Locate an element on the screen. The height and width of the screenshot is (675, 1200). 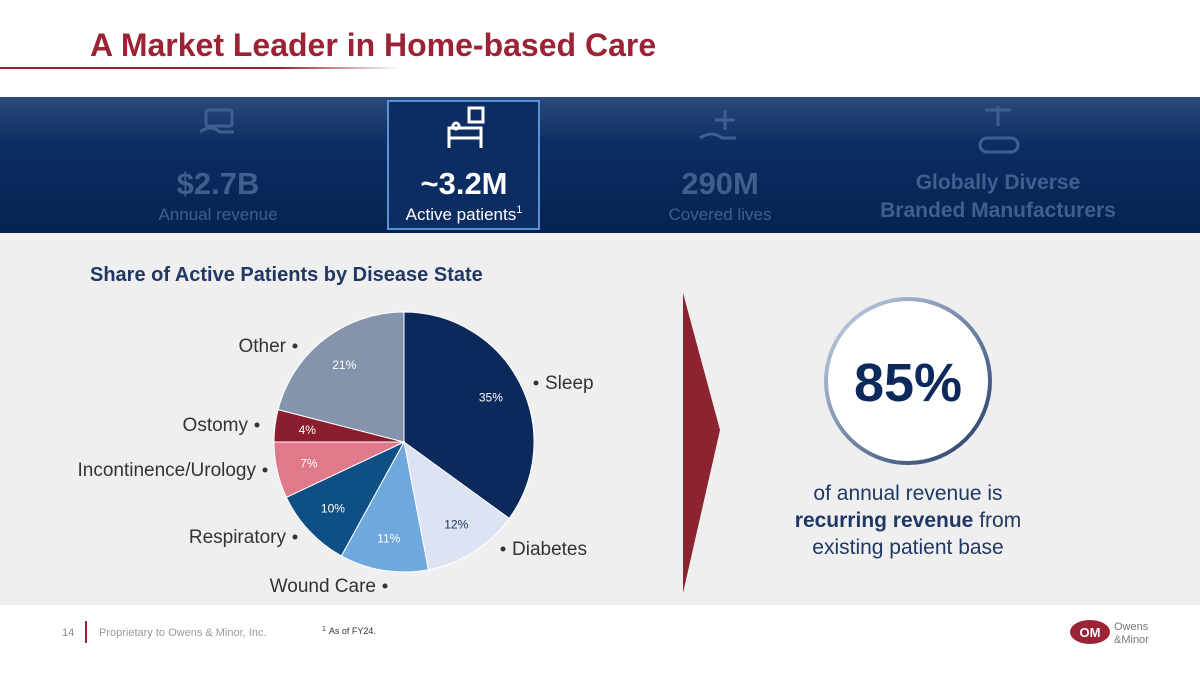
callout-emphasis: recurring revenue is located at coordinates (884, 520).